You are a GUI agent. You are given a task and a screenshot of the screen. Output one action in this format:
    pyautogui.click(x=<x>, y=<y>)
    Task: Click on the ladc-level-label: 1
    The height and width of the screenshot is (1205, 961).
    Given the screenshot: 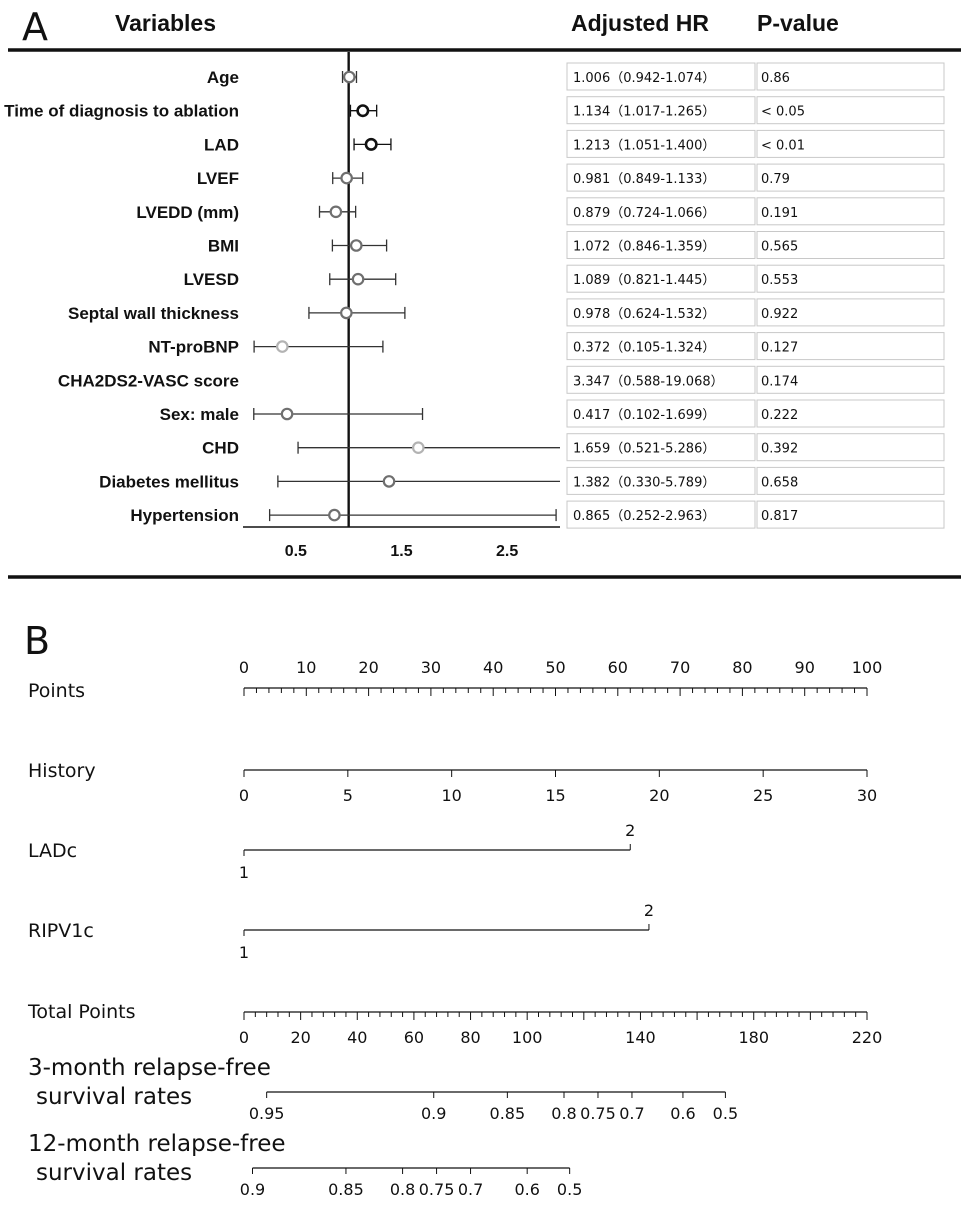 What is the action you would take?
    pyautogui.click(x=244, y=872)
    